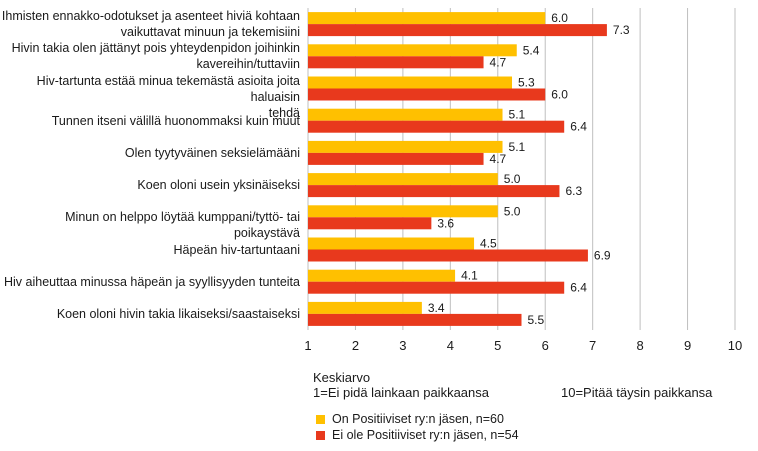 The height and width of the screenshot is (451, 758). I want to click on category-label-line: kavereihin/tuttaviin, so click(248, 64).